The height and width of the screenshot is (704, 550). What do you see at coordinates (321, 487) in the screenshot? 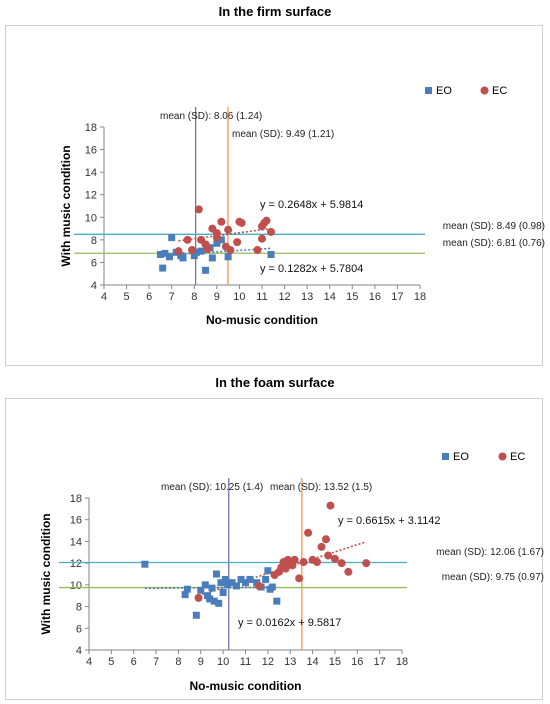
I see `mean-label-vertical: mean (SD): 13.52 (1.5)` at bounding box center [321, 487].